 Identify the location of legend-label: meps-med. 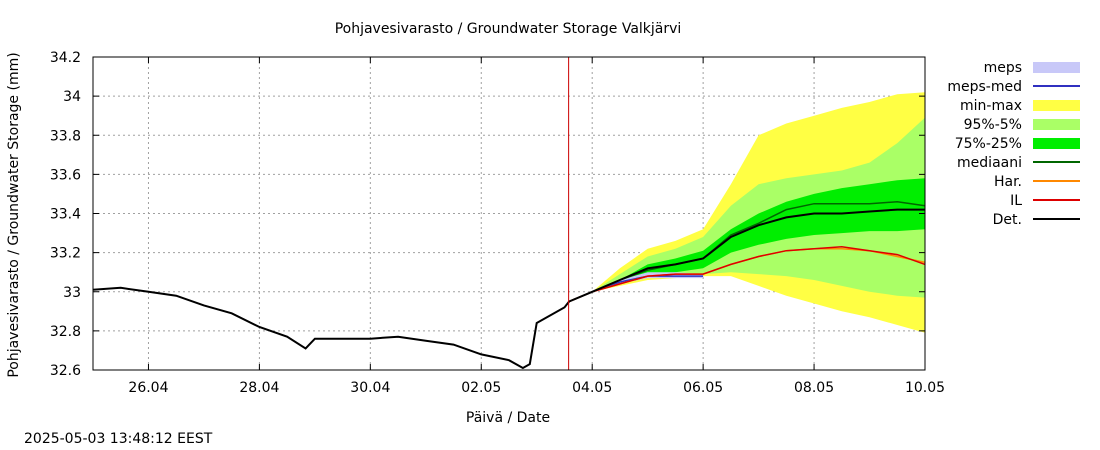
(984, 87).